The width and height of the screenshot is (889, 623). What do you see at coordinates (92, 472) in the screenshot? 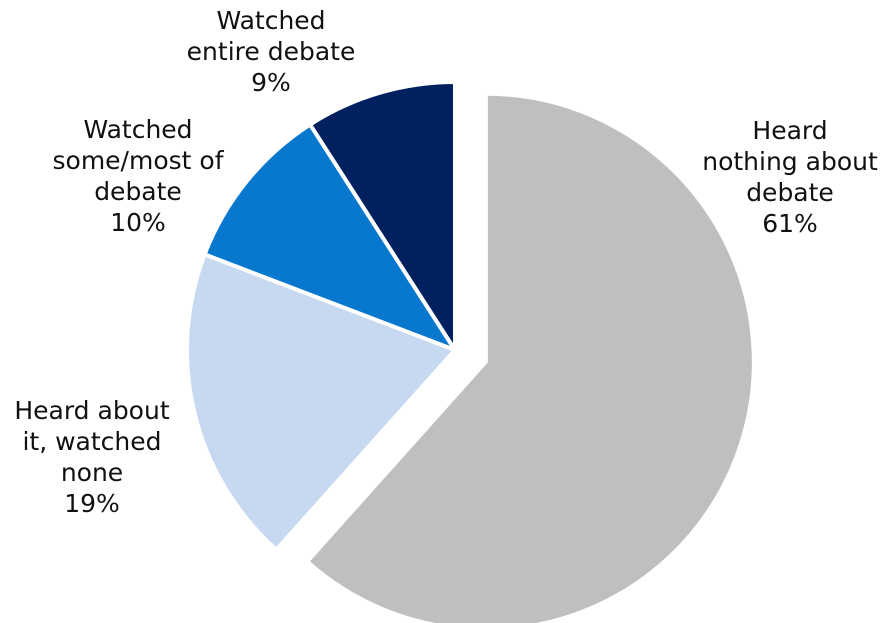
I see `data-label-line: none` at bounding box center [92, 472].